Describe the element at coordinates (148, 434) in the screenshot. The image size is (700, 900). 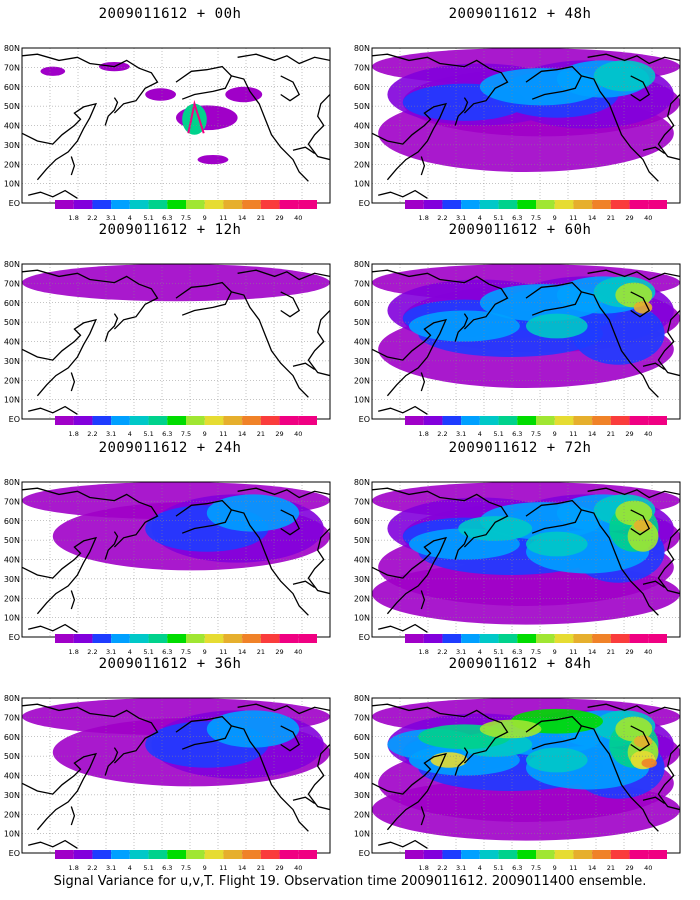
I see `colorbar-label: 5.1` at that location.